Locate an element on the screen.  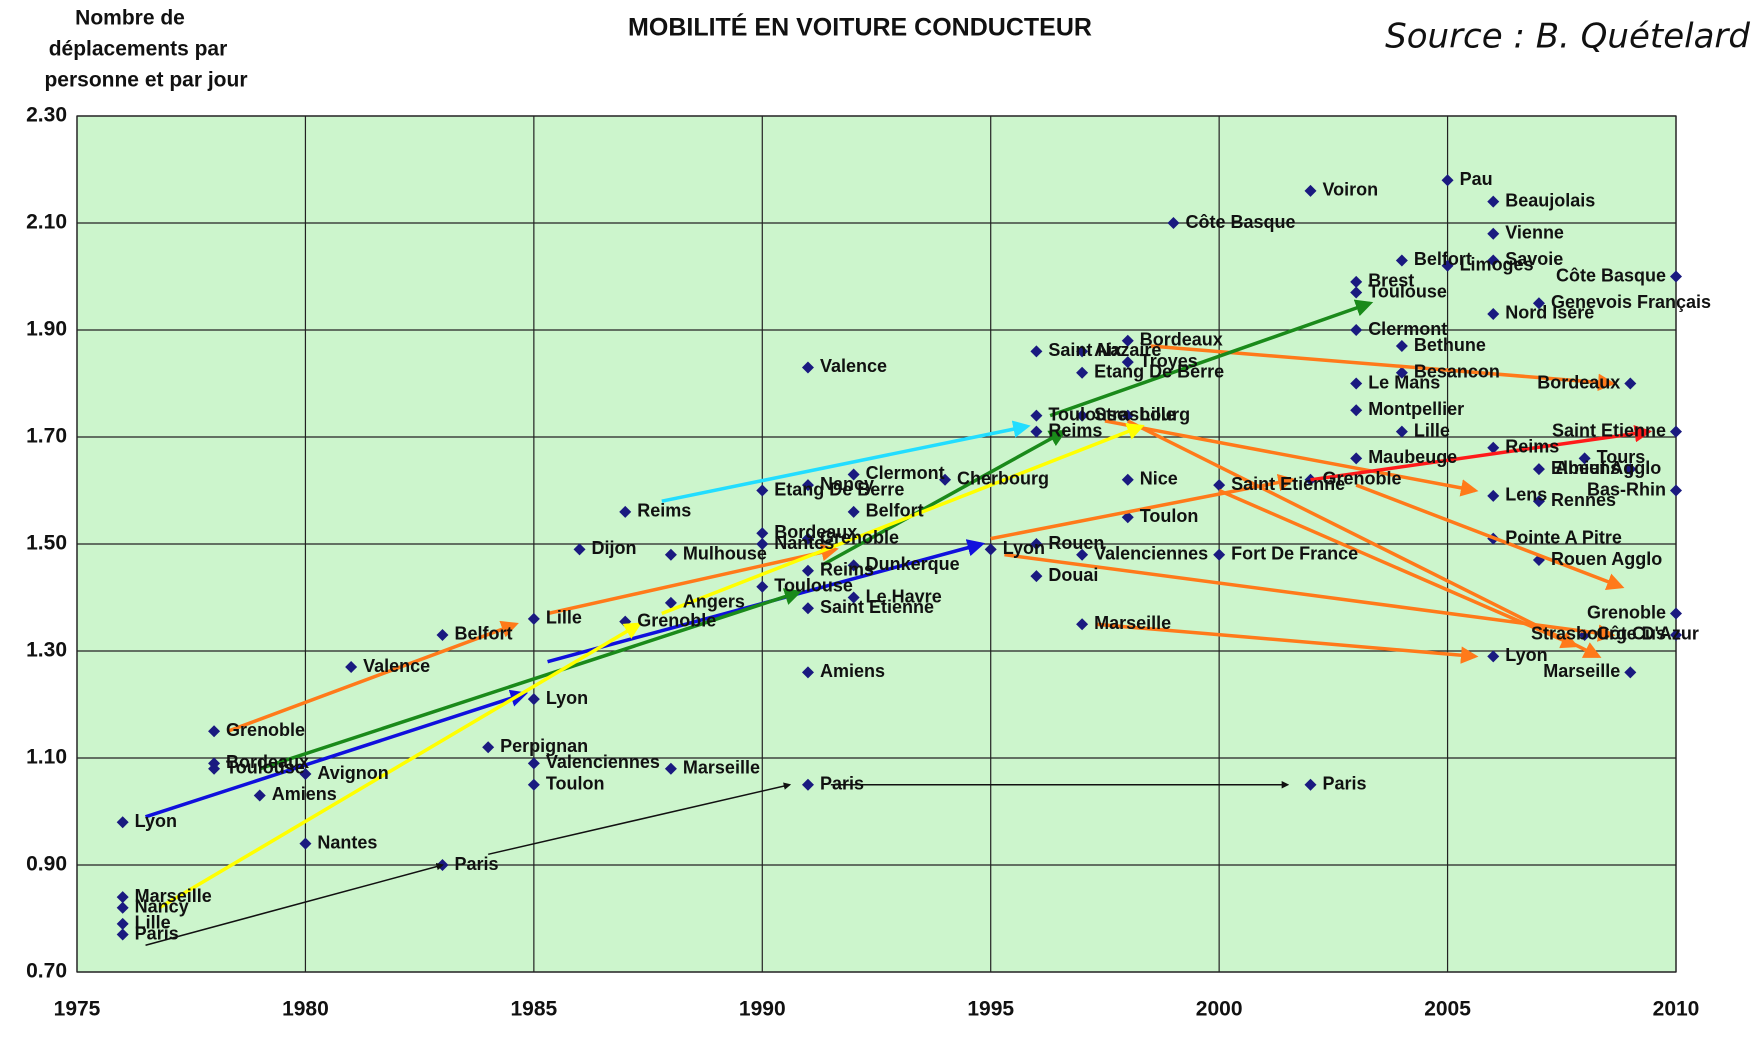
point-label: Voiron is located at coordinates (1351, 190).